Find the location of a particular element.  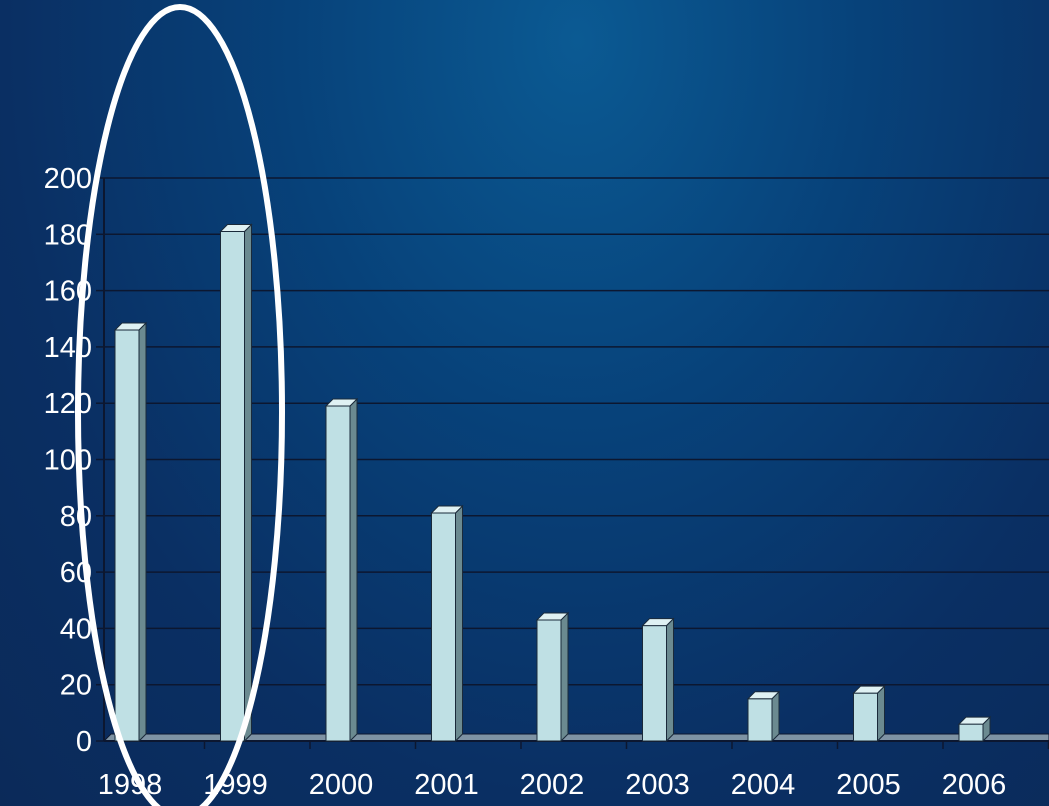

y-tick-label: 180 is located at coordinates (68, 235).